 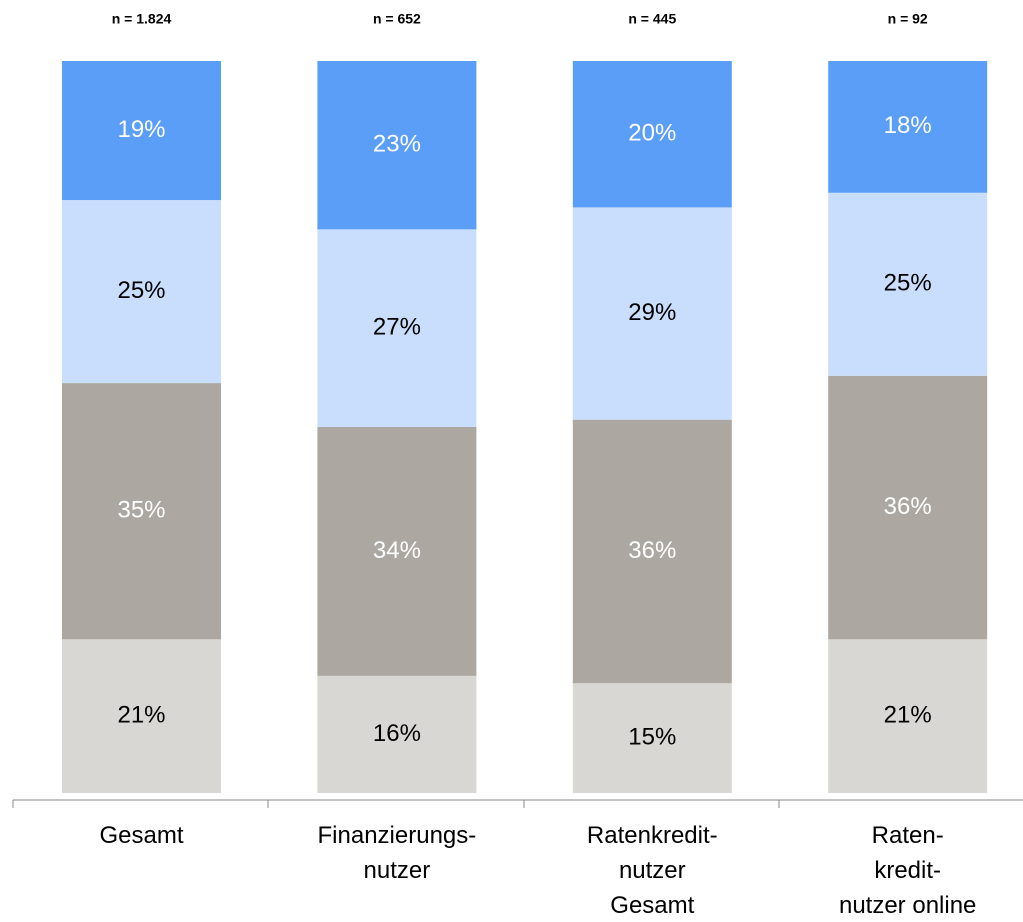 I want to click on value-label: 16%, so click(x=397, y=733).